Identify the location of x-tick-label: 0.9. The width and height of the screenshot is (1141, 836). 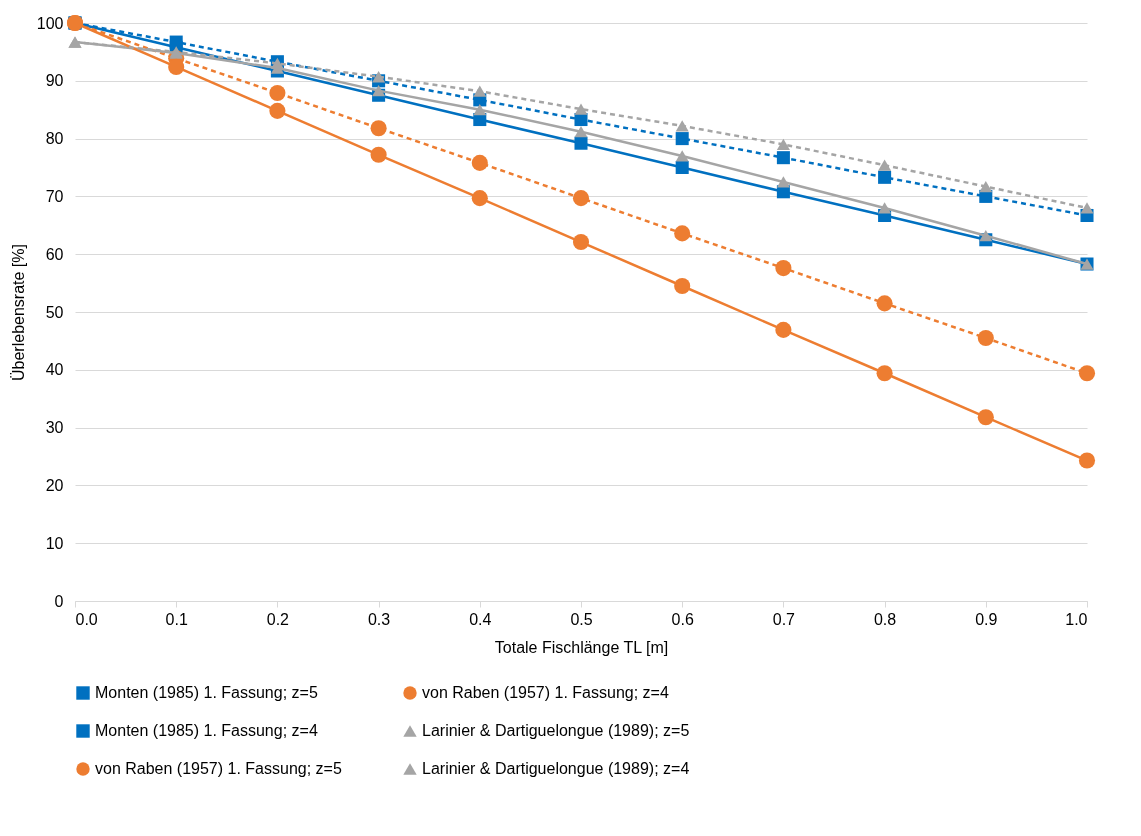
(986, 619).